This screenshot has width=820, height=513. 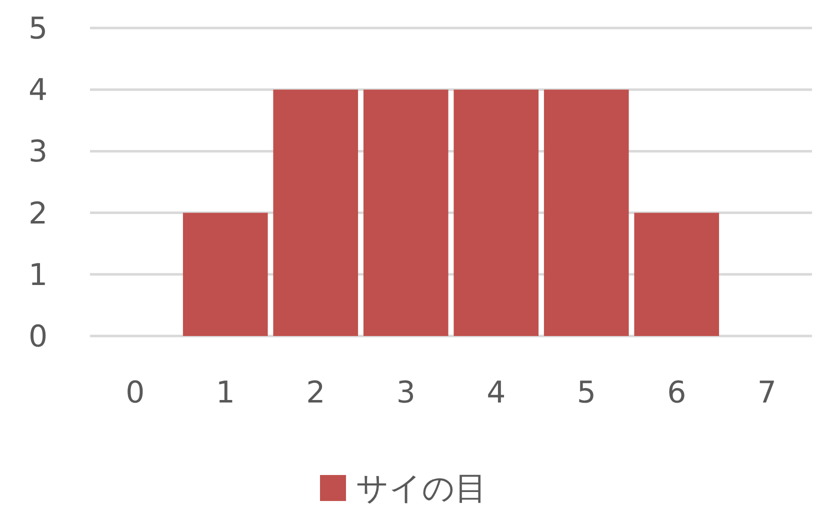 What do you see at coordinates (38, 275) in the screenshot?
I see `y-tick-label: 1` at bounding box center [38, 275].